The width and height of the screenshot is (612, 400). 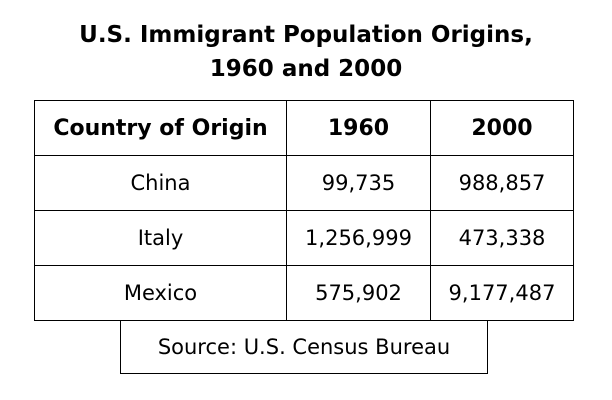 I want to click on country-cell: China, so click(x=160, y=183).